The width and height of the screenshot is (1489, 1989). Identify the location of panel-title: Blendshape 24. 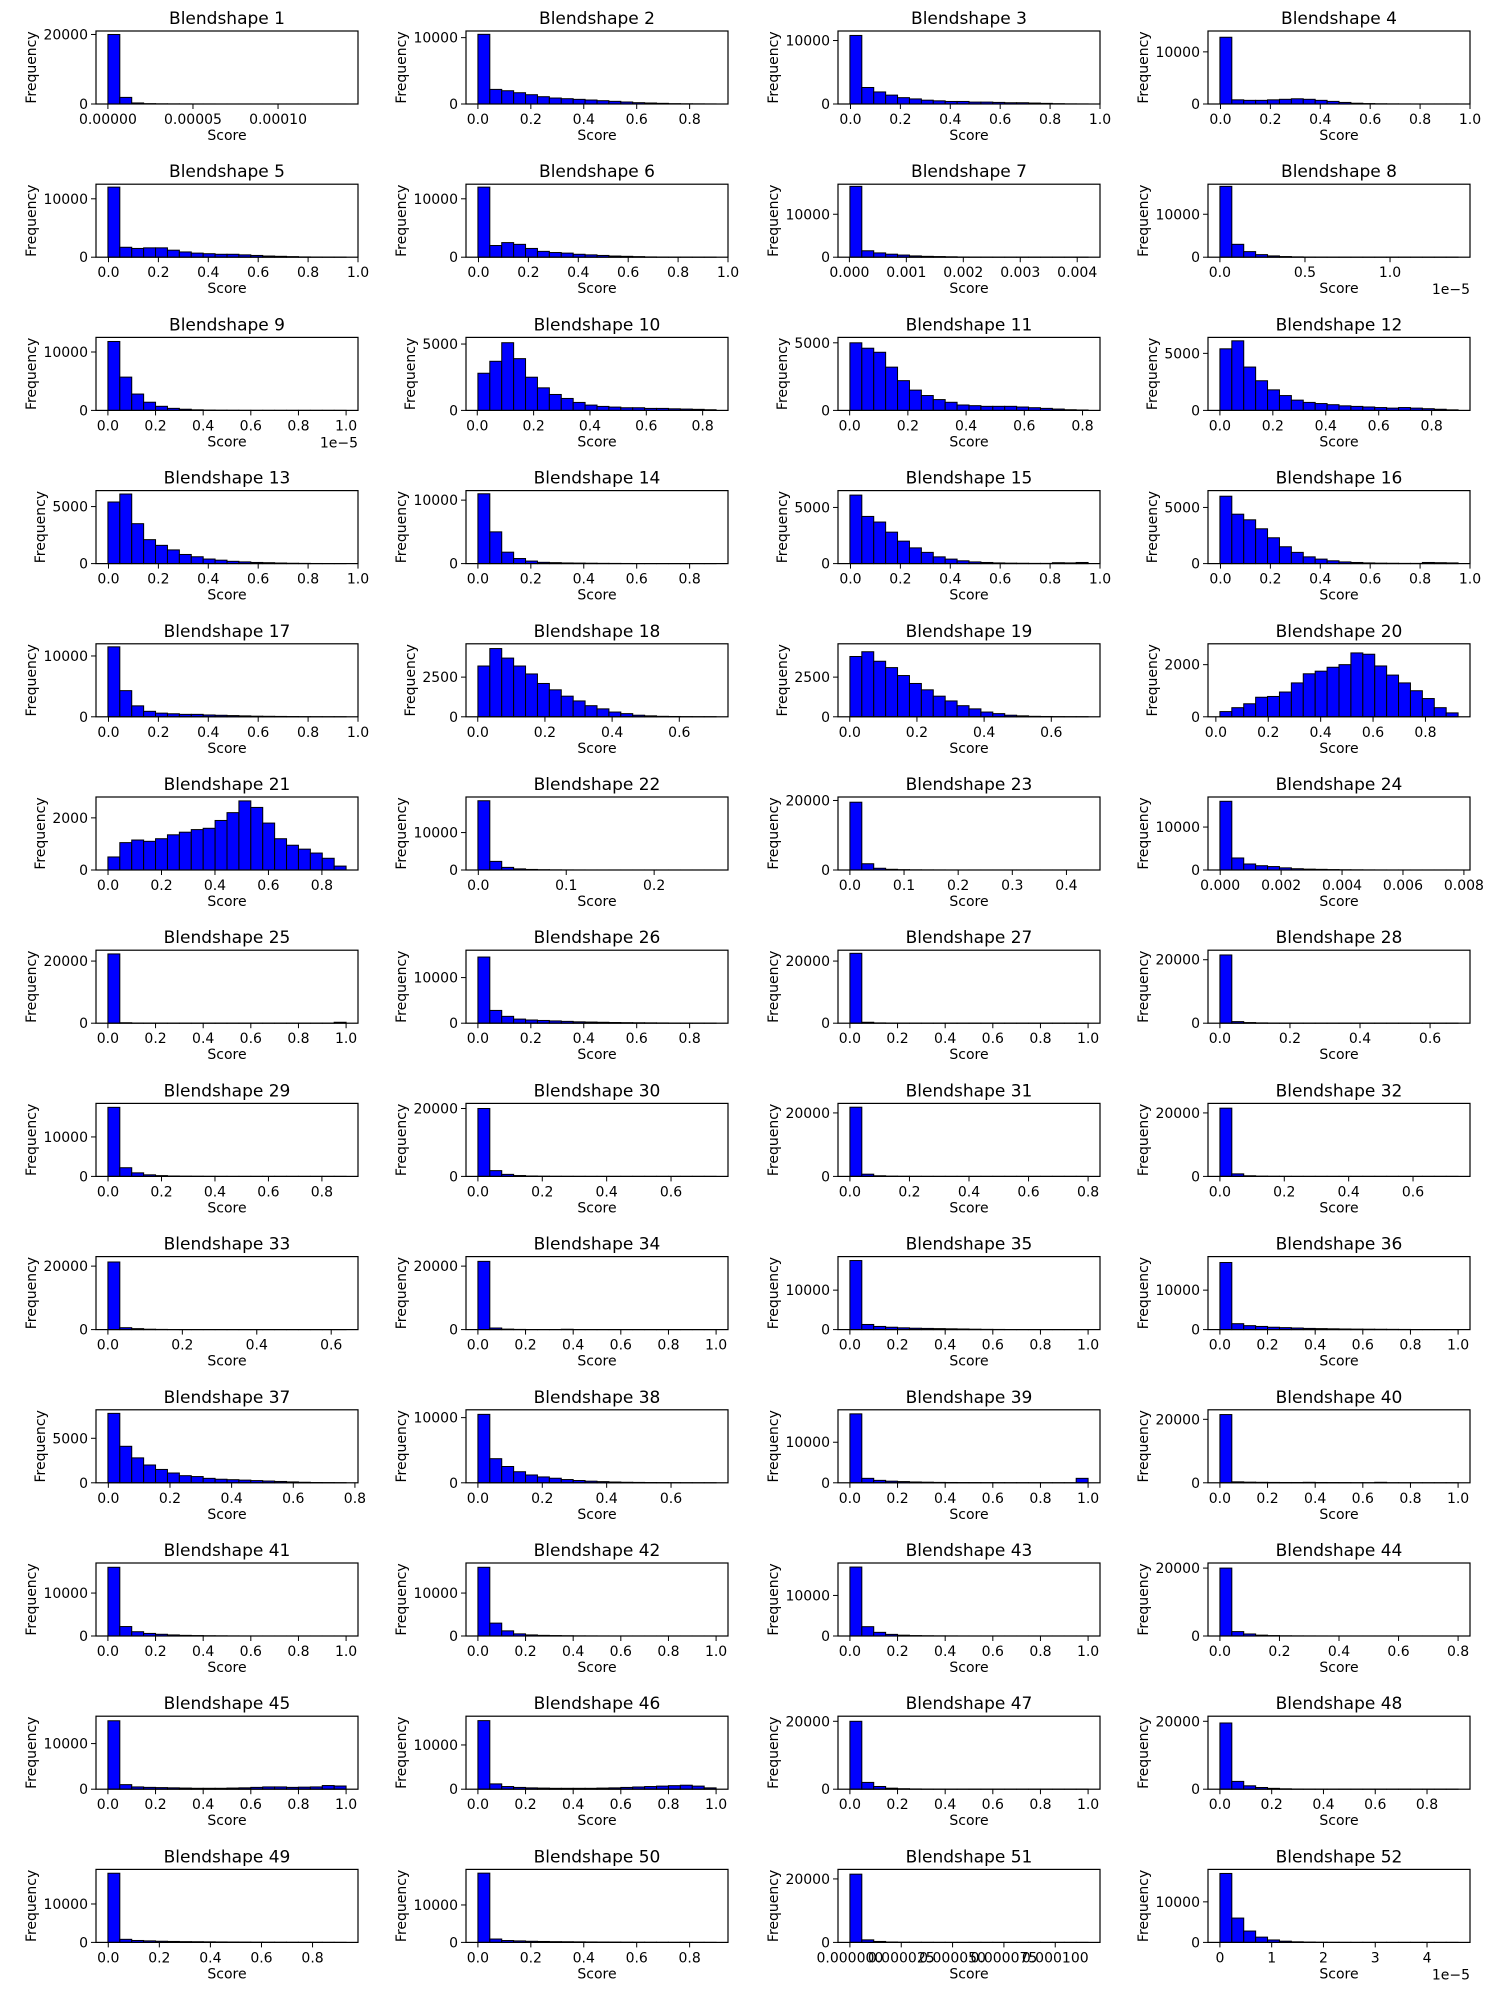
(1339, 785).